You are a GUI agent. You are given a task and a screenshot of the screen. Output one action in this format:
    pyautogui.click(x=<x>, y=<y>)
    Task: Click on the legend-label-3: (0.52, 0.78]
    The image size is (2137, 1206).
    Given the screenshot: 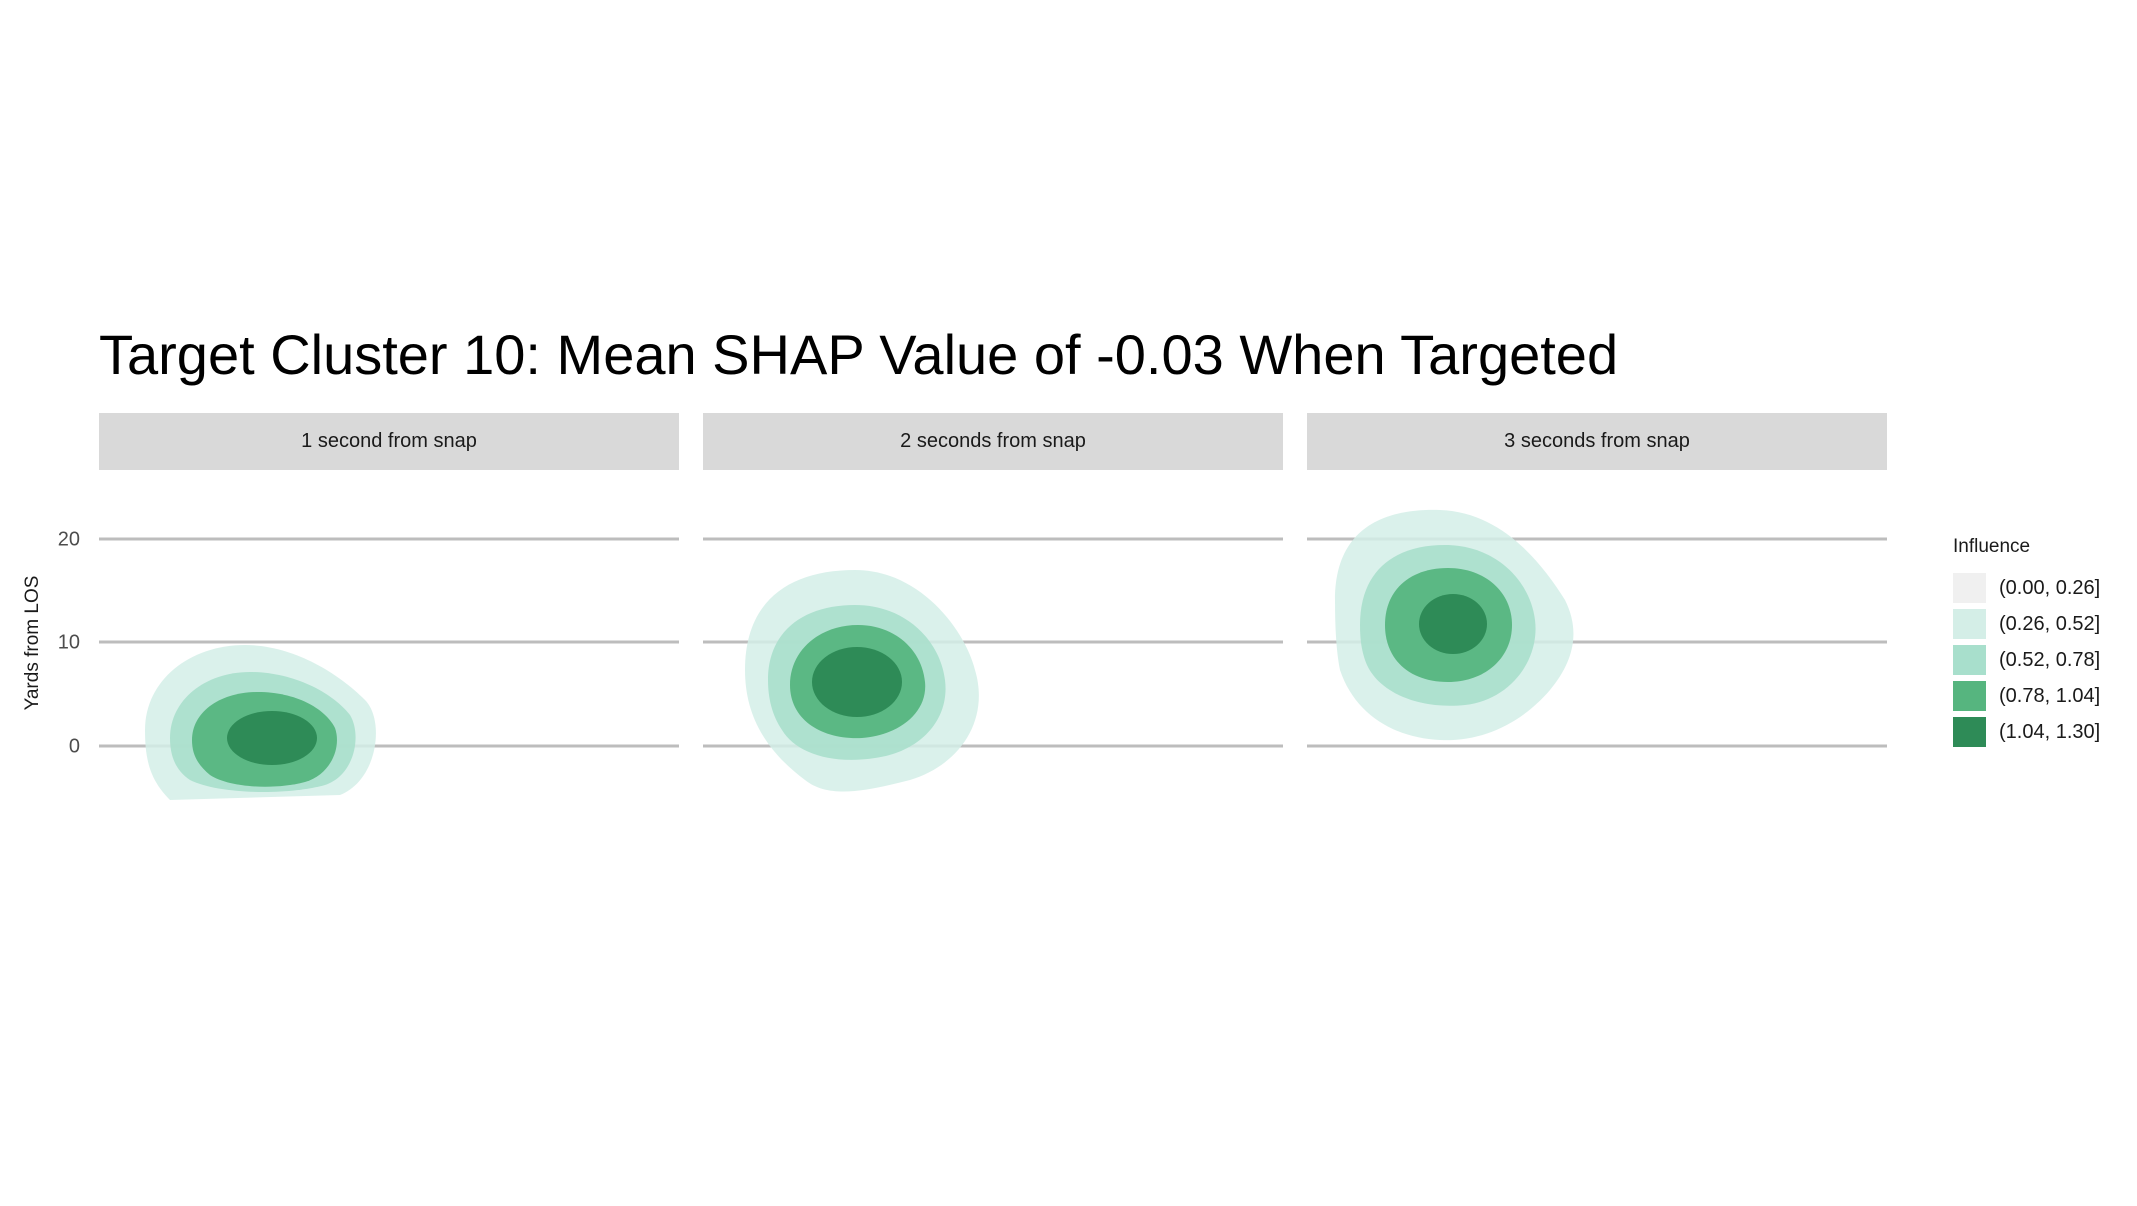 What is the action you would take?
    pyautogui.click(x=2050, y=659)
    